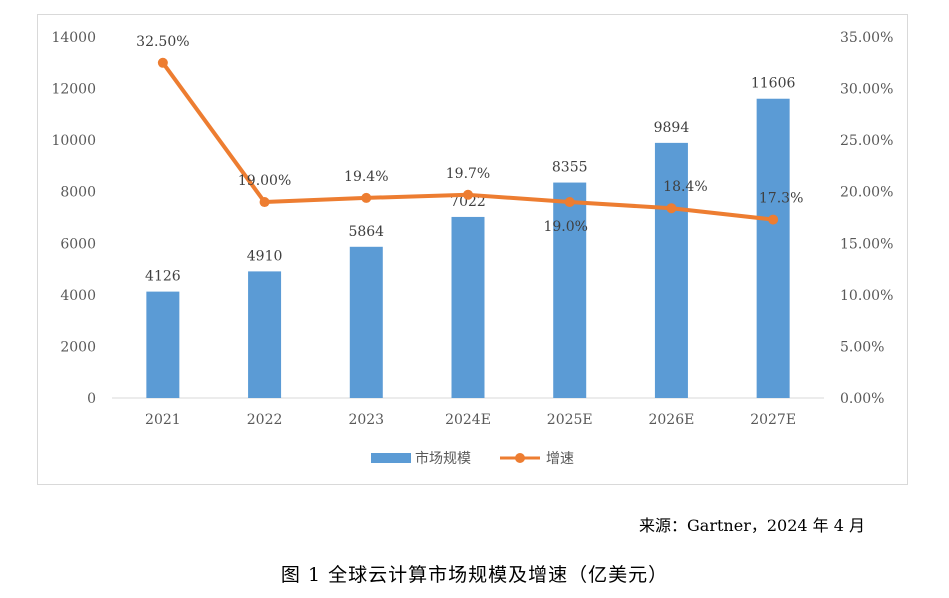 The height and width of the screenshot is (598, 949). I want to click on y-right-tick-label: 15.00%, so click(866, 244).